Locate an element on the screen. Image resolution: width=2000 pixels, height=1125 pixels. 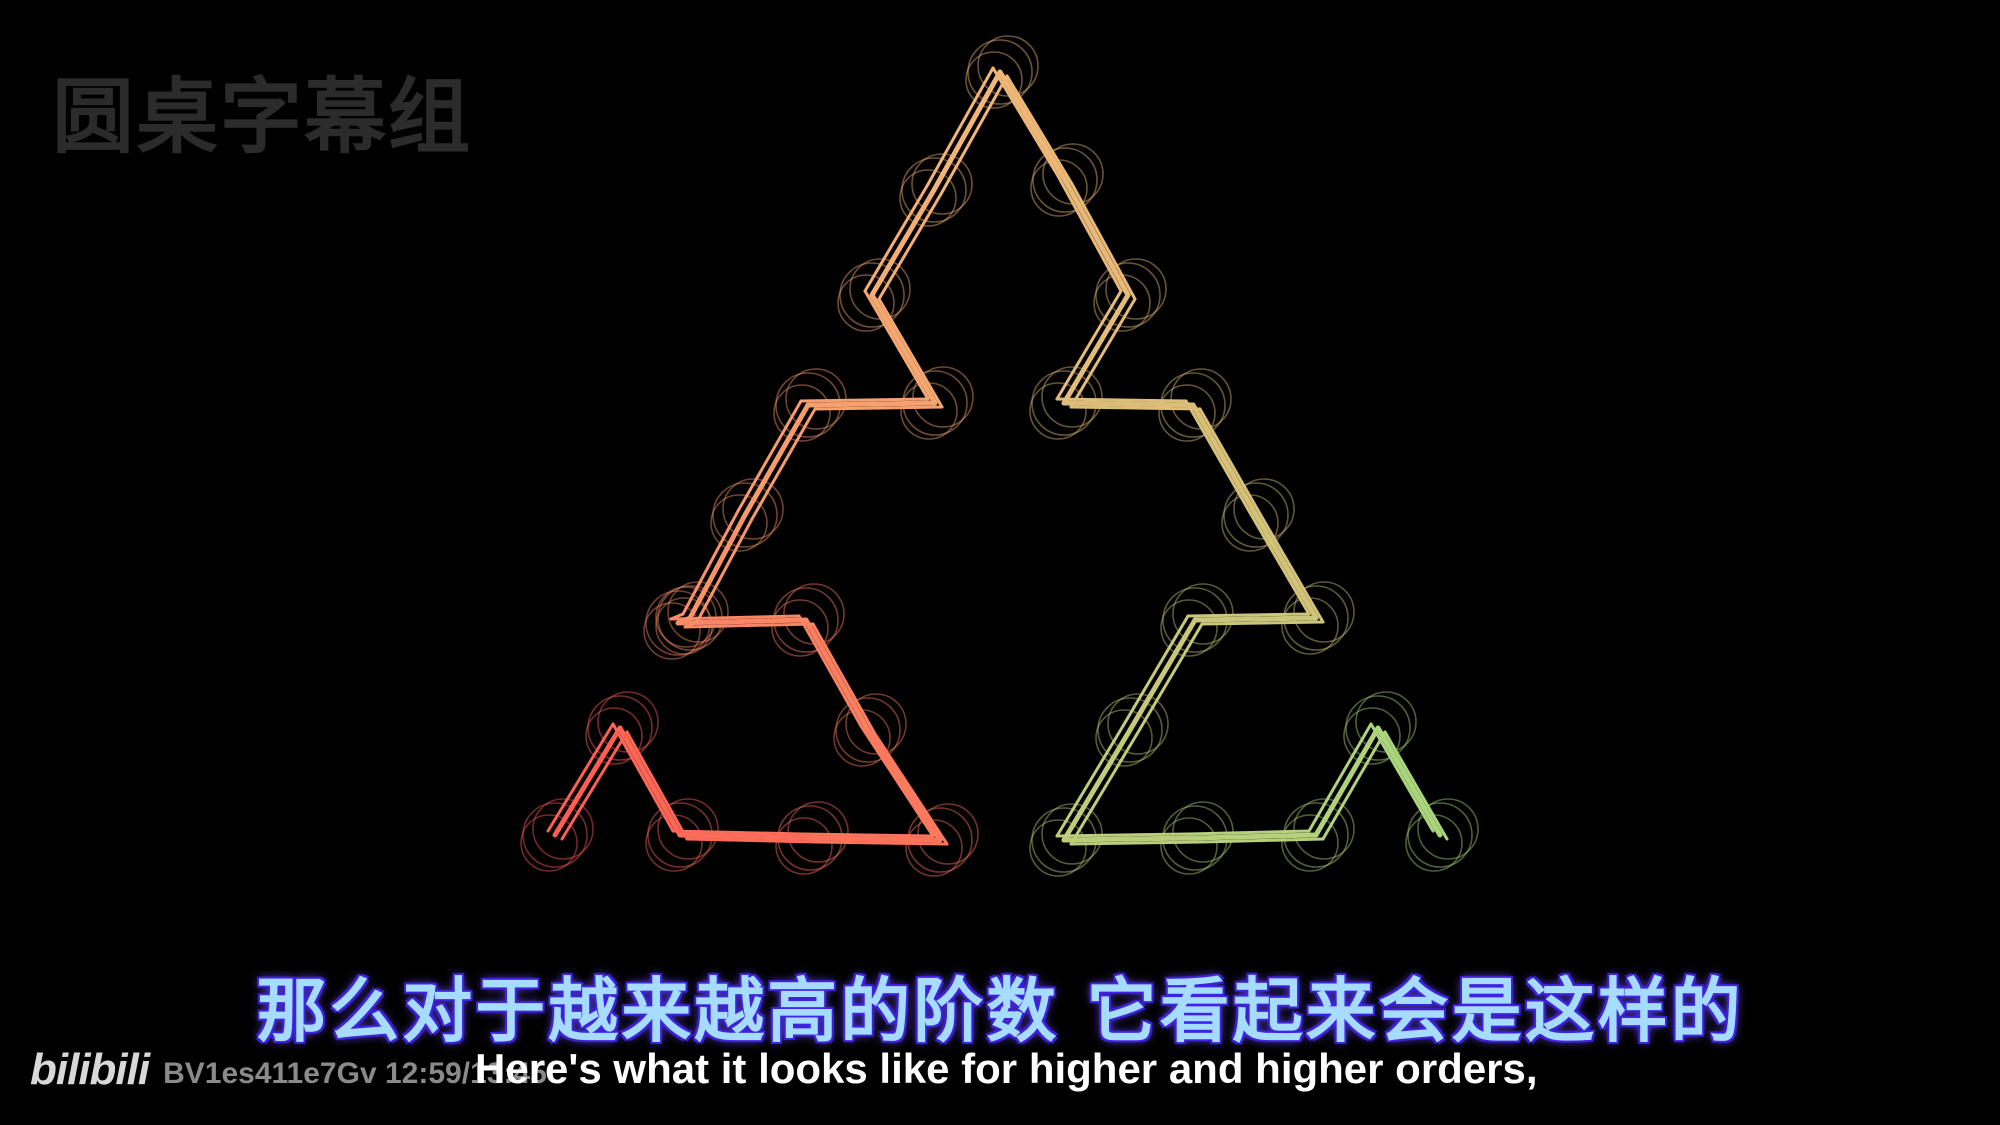
video-id-timestamp: BV1es411e7Gv 12:59/13:45 is located at coordinates (355, 1073).